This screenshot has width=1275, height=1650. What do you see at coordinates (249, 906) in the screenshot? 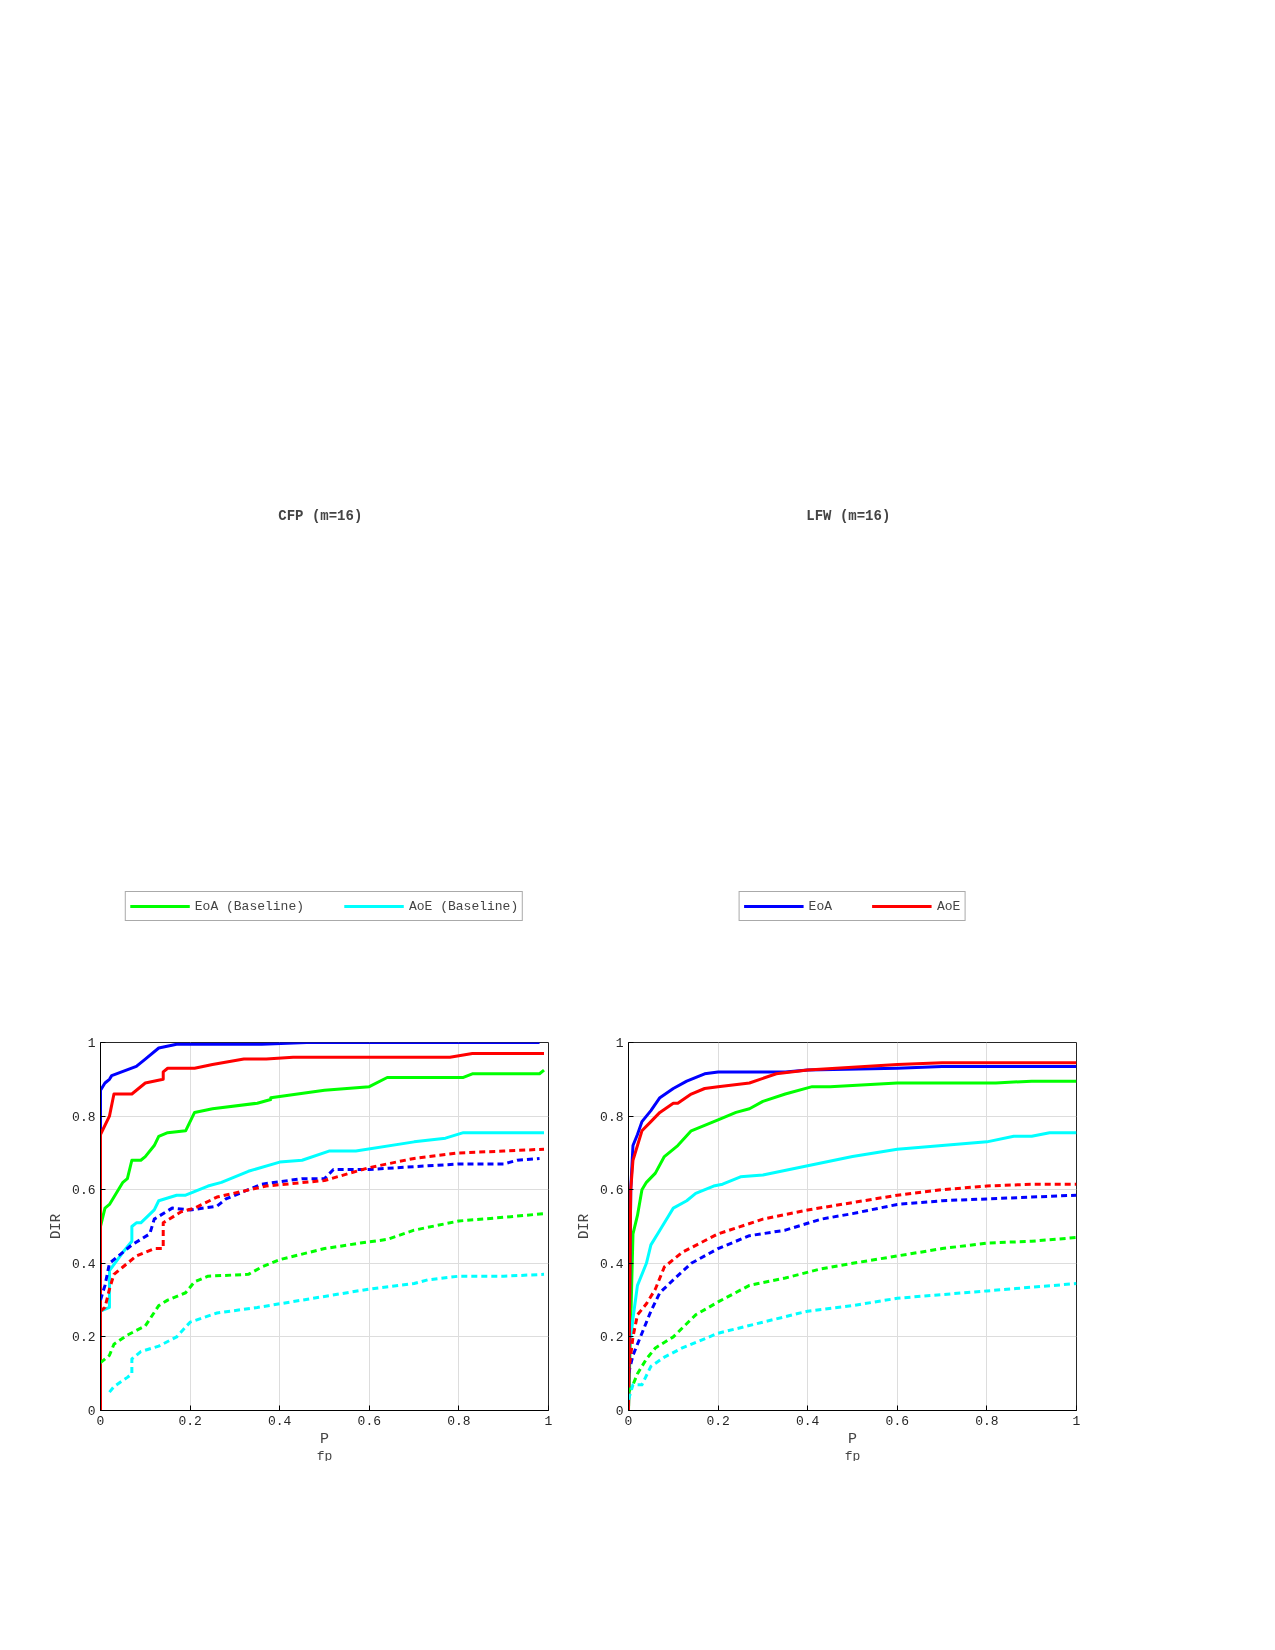
I see `legend-label: EoA (Baseline)` at bounding box center [249, 906].